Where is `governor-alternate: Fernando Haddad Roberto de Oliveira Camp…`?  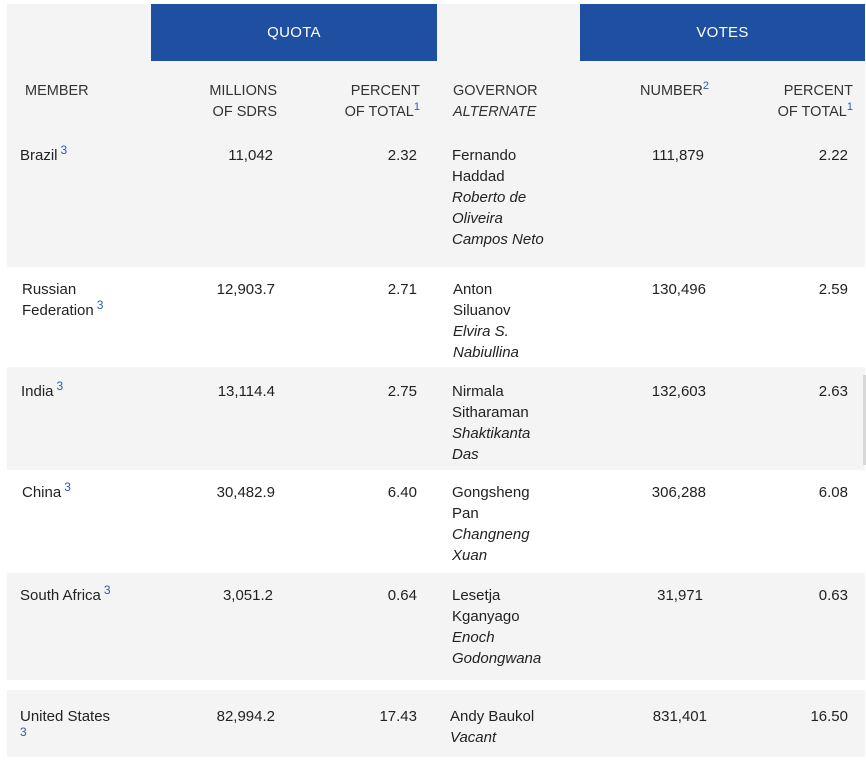
governor-alternate: Fernando Haddad Roberto de Oliveira Camp… is located at coordinates (498, 197).